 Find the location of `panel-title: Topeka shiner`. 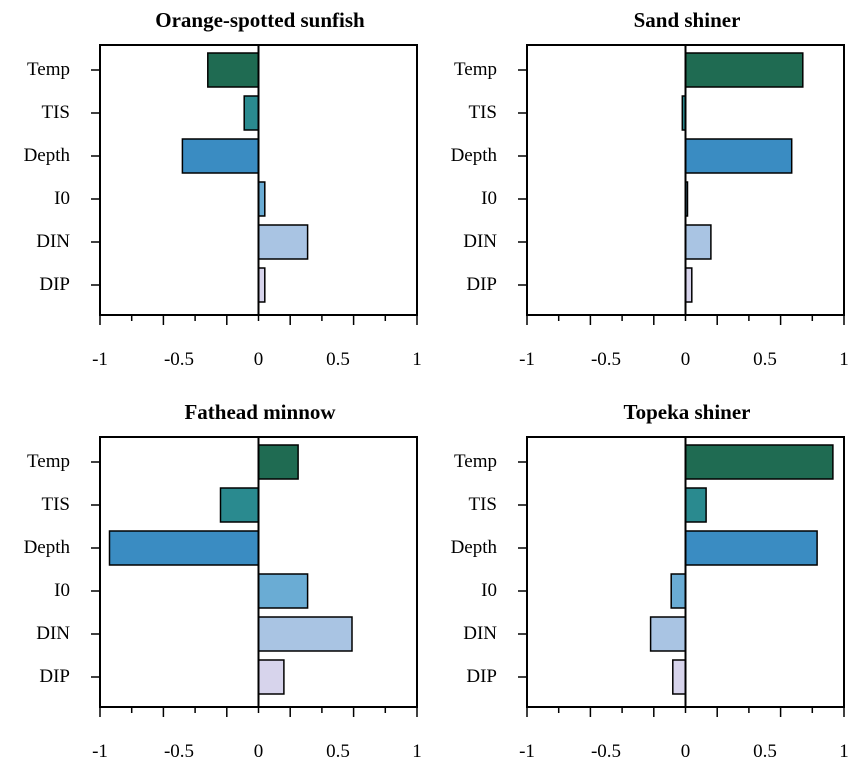

panel-title: Topeka shiner is located at coordinates (686, 412).